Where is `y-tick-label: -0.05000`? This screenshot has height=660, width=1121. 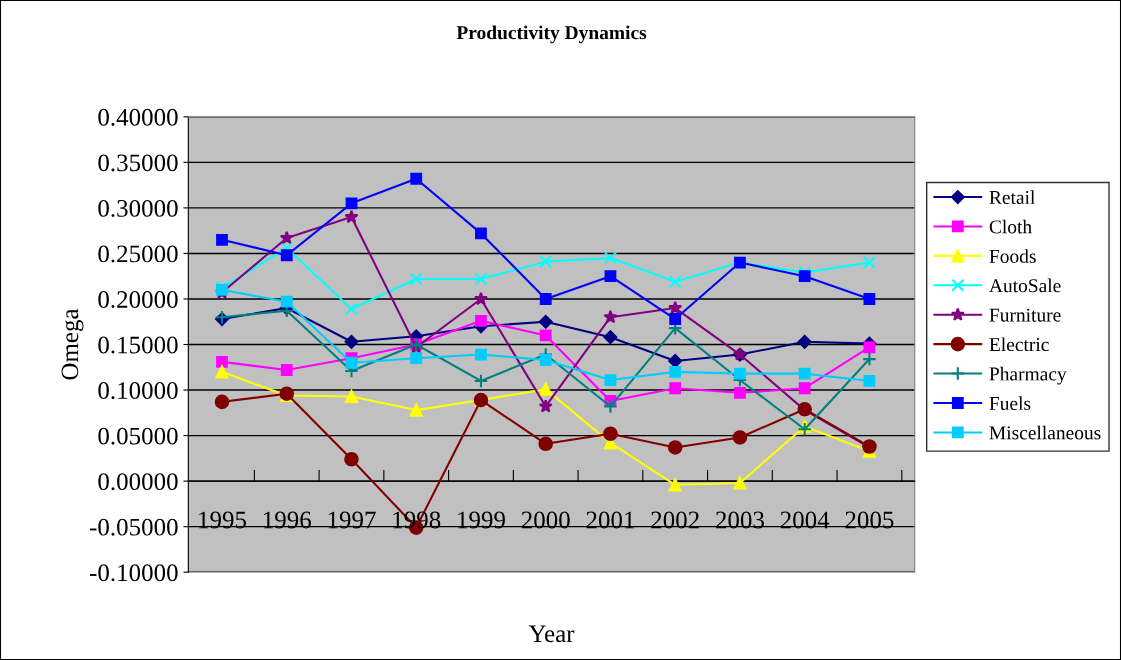 y-tick-label: -0.05000 is located at coordinates (133, 527).